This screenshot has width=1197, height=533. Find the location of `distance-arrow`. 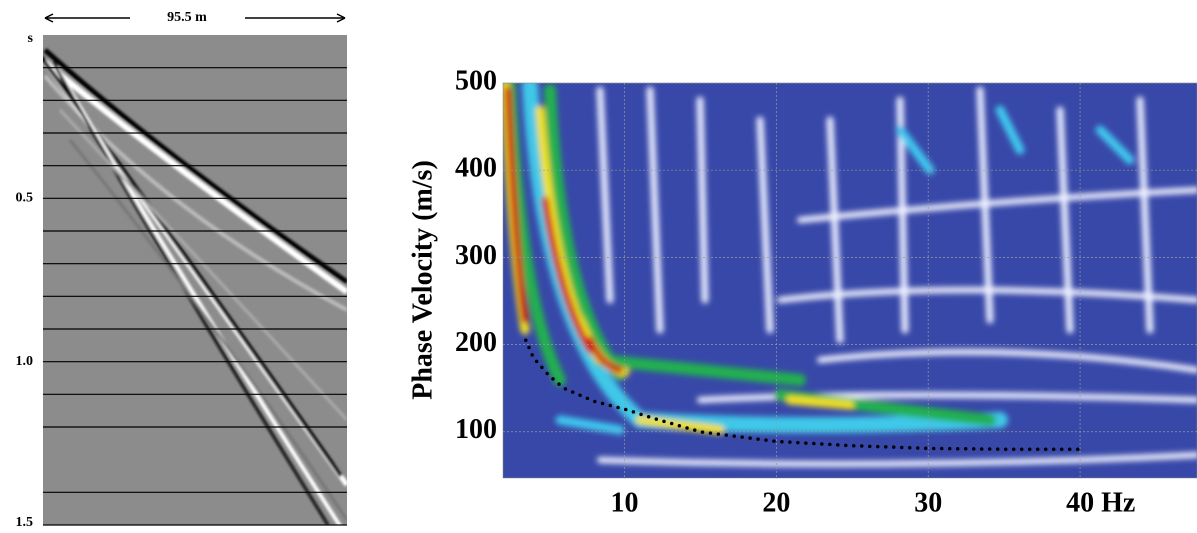

distance-arrow is located at coordinates (195, 18).